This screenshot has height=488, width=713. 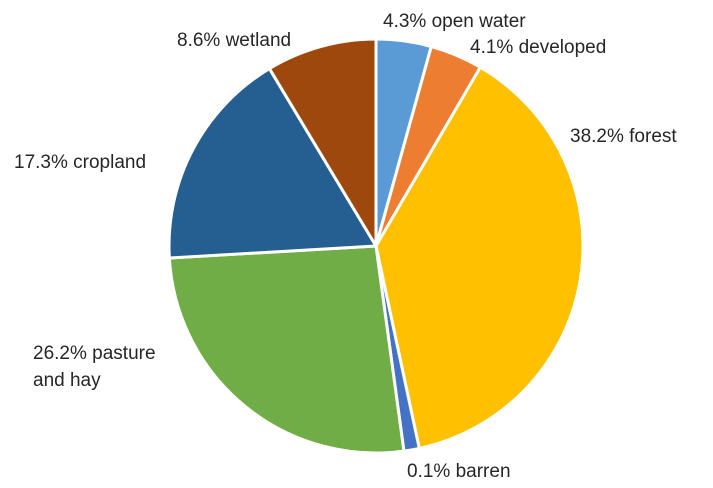 I want to click on label-developed: 4.1% developed, so click(x=538, y=47).